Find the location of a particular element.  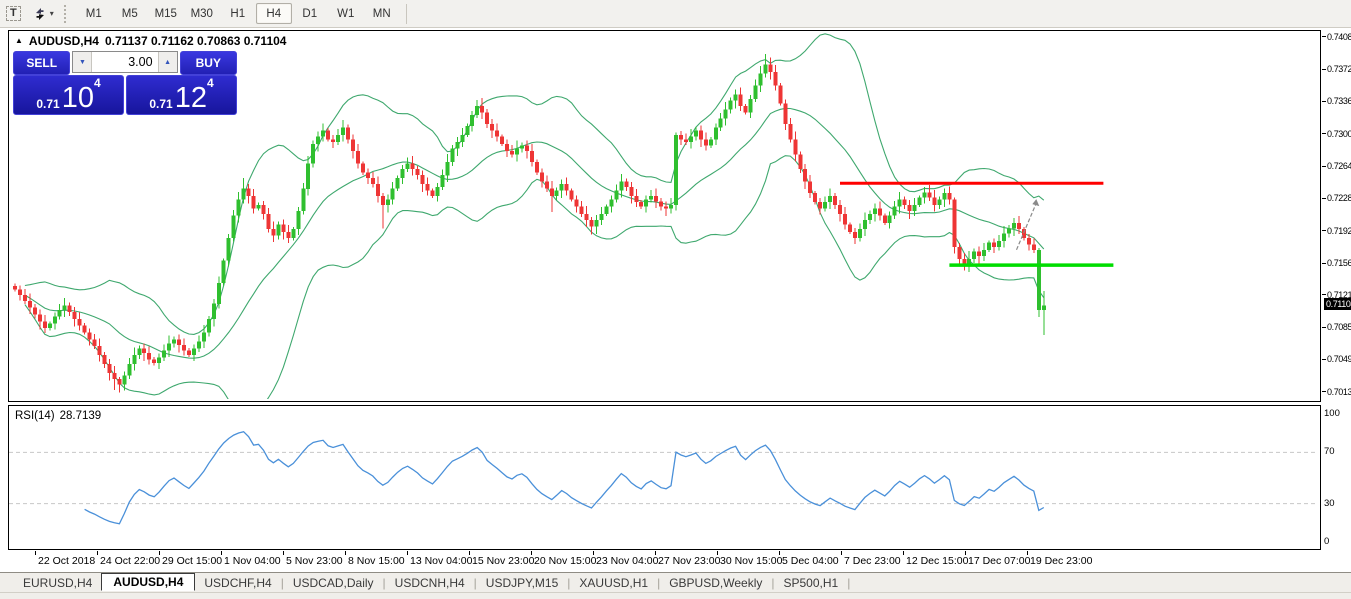

spinner-up-icon: ▲ is located at coordinates (168, 62).